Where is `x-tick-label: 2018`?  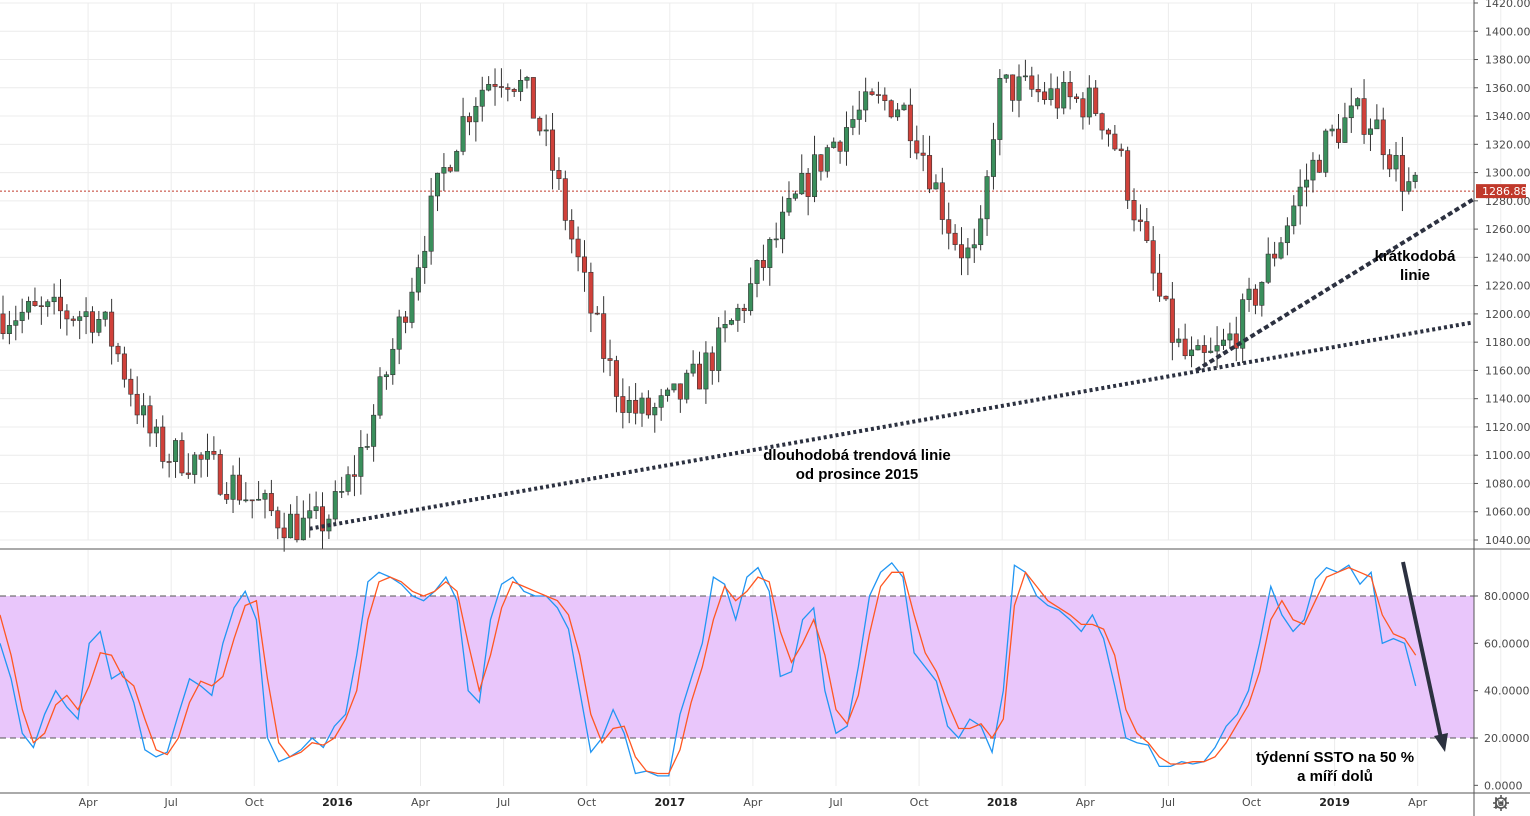 x-tick-label: 2018 is located at coordinates (1002, 802).